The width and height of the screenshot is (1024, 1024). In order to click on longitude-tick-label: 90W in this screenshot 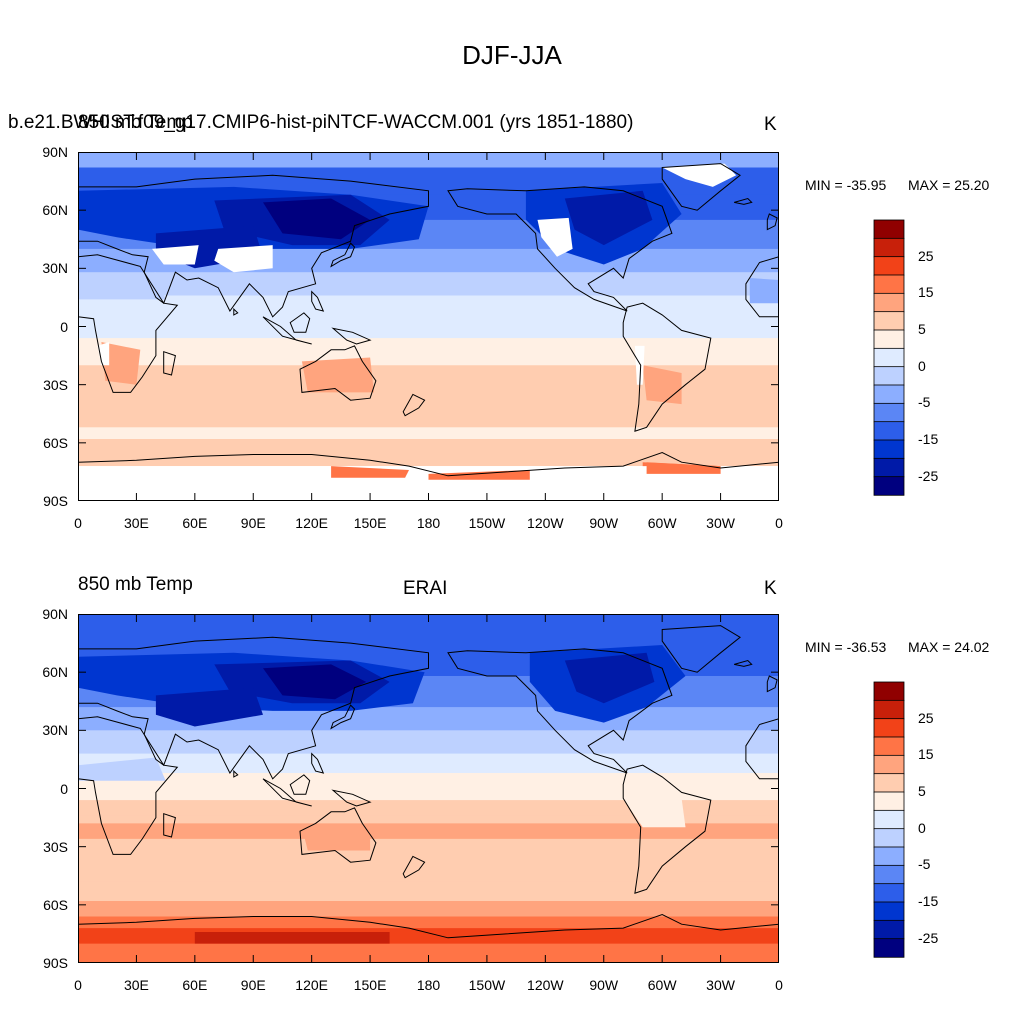, I will do `click(604, 985)`.